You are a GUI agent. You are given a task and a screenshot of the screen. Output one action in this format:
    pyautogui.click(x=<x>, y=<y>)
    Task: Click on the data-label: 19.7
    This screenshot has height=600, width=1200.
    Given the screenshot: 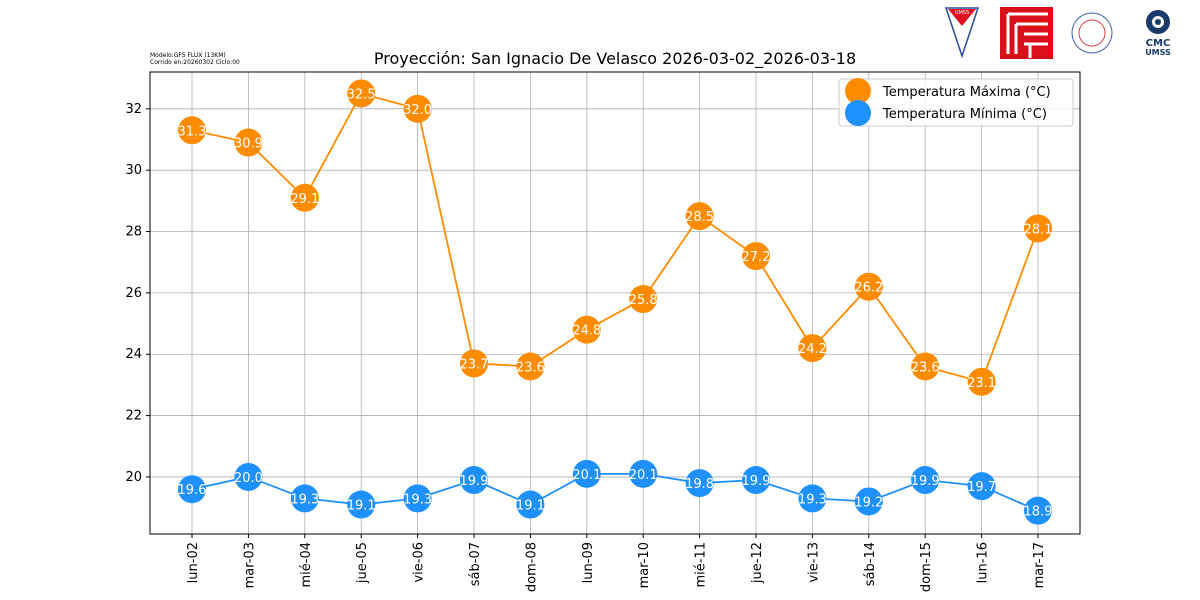 What is the action you would take?
    pyautogui.click(x=981, y=487)
    